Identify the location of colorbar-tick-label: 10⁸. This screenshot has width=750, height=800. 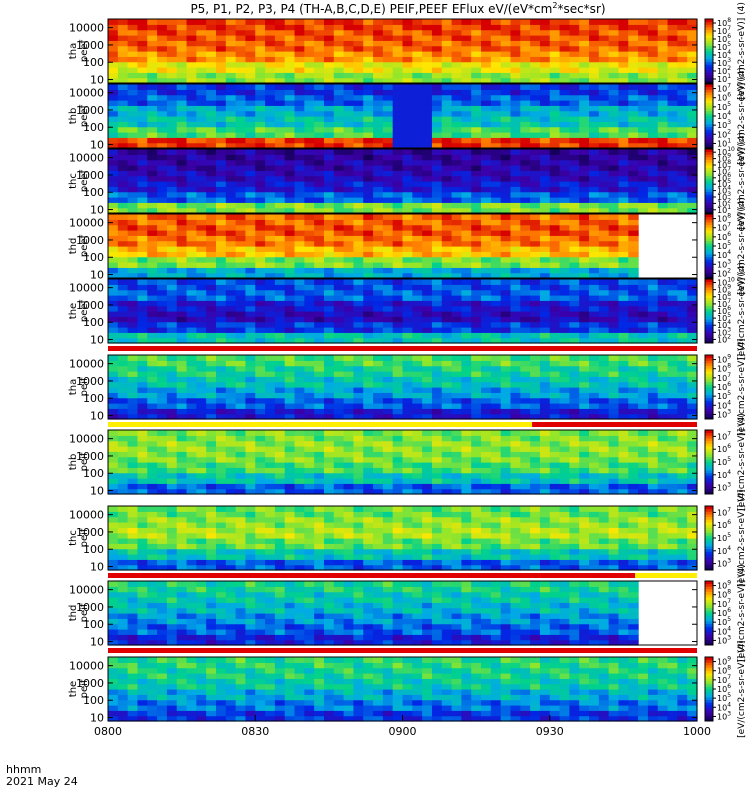
(724, 218).